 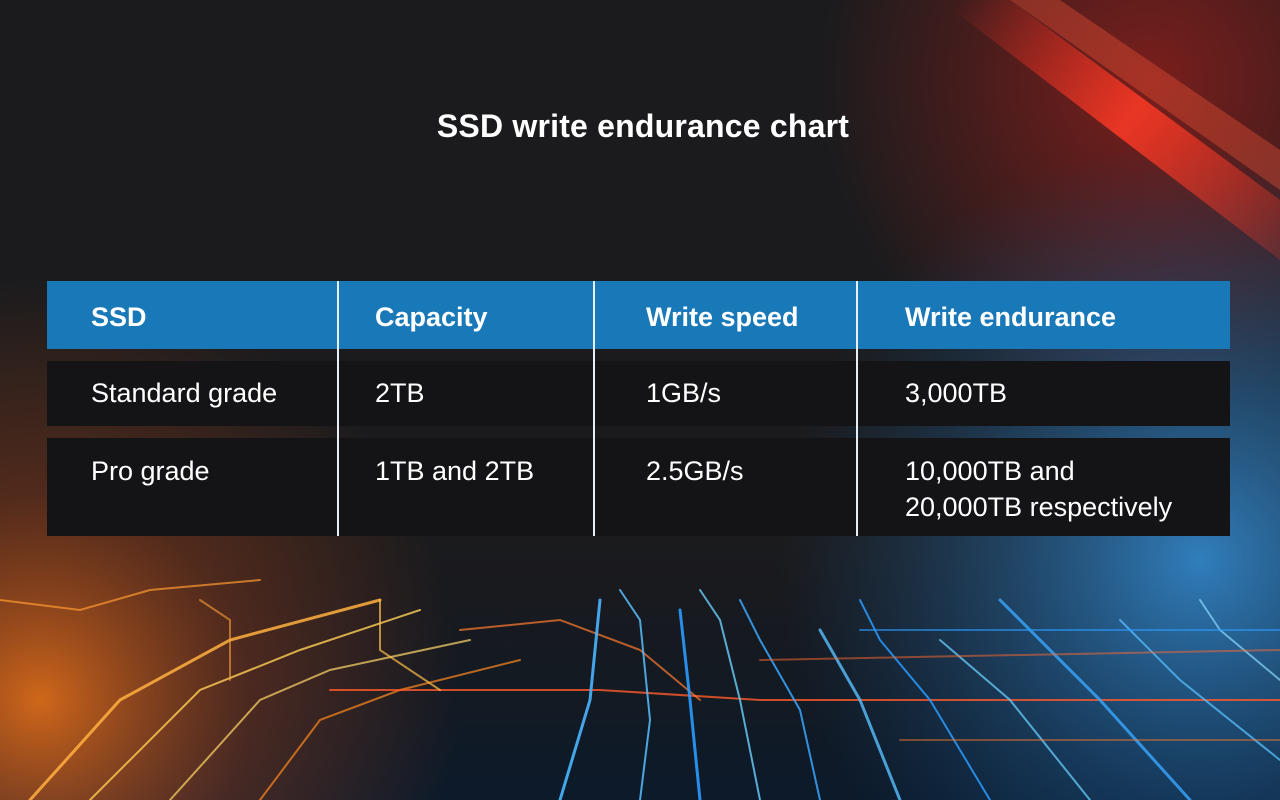 I want to click on header-cell-ssd: SSD, so click(x=119, y=317).